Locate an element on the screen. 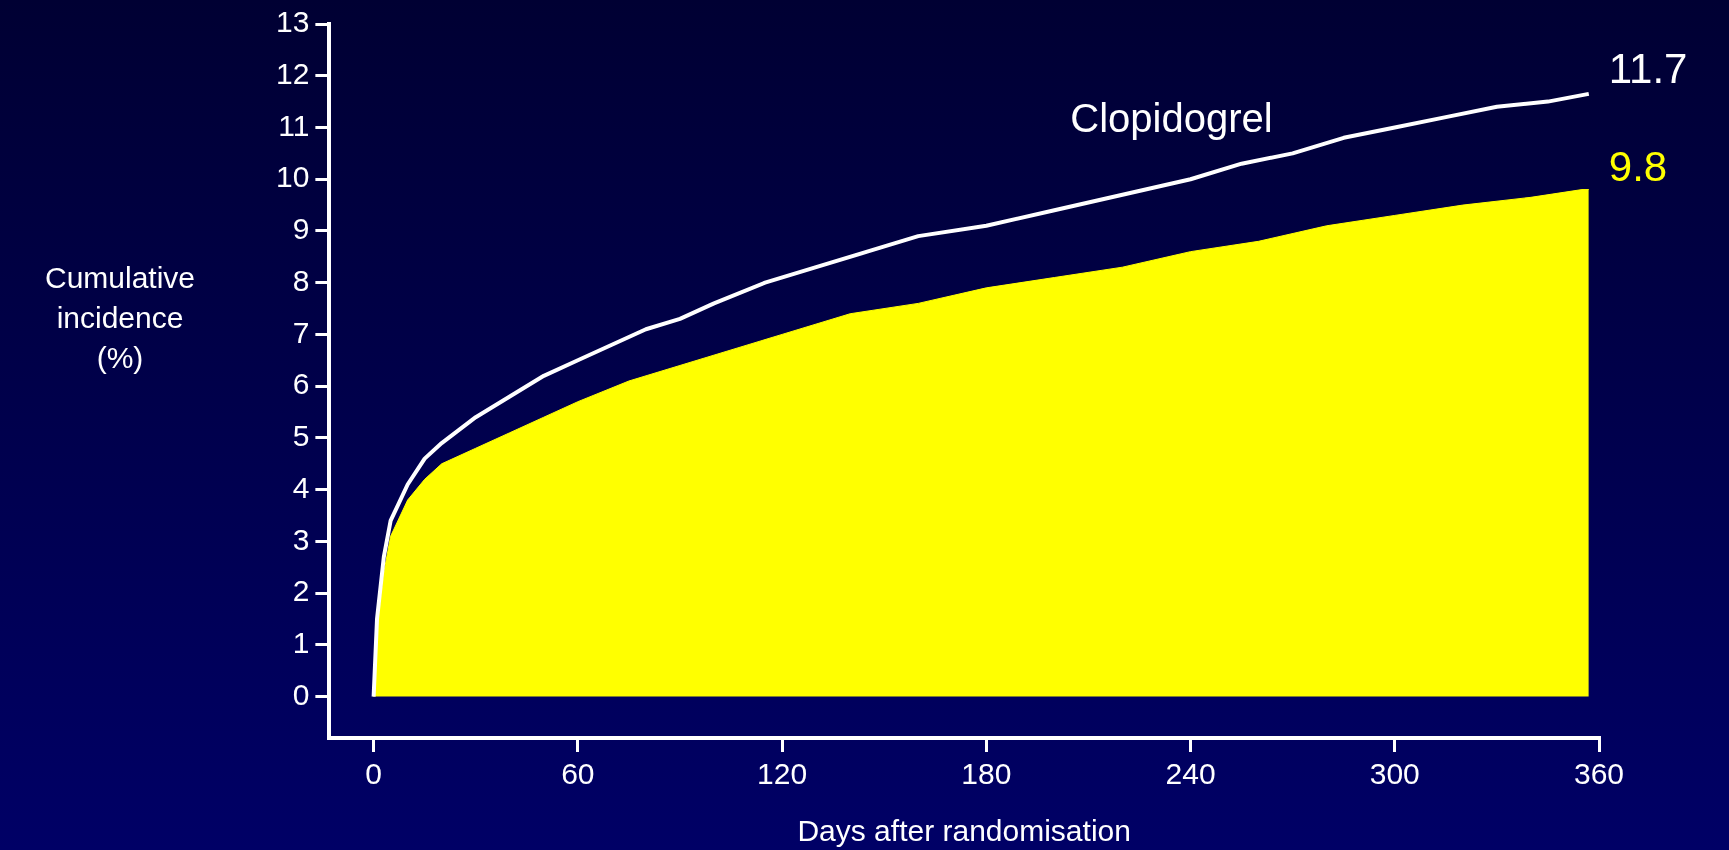 This screenshot has width=1729, height=850. x-tick-label: 120 is located at coordinates (782, 774).